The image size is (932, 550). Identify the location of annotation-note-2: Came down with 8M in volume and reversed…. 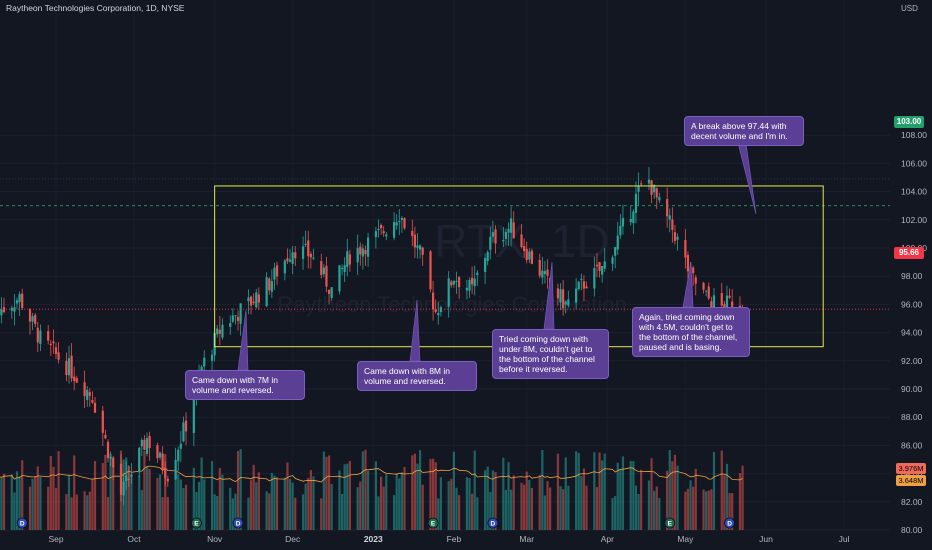
(417, 376).